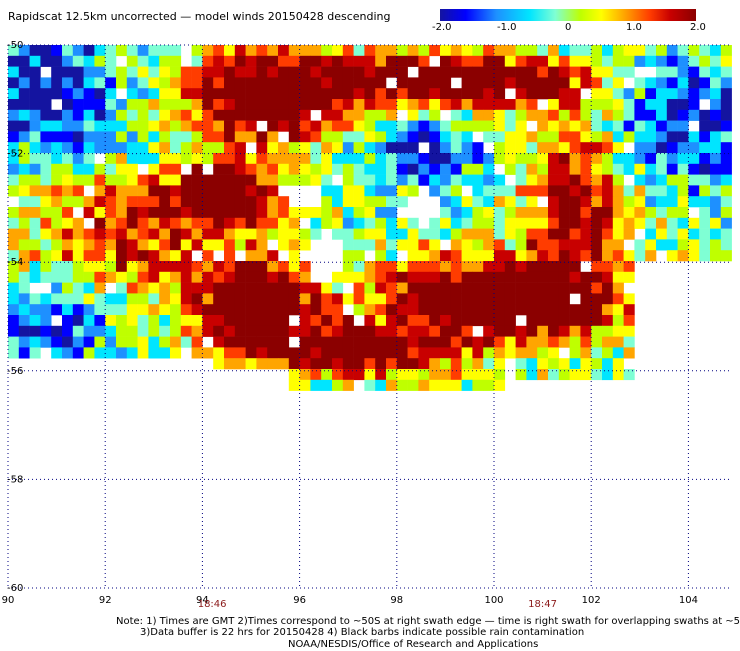 The width and height of the screenshot is (740, 651). What do you see at coordinates (299, 600) in the screenshot?
I see `longitude-tick-label: 96` at bounding box center [299, 600].